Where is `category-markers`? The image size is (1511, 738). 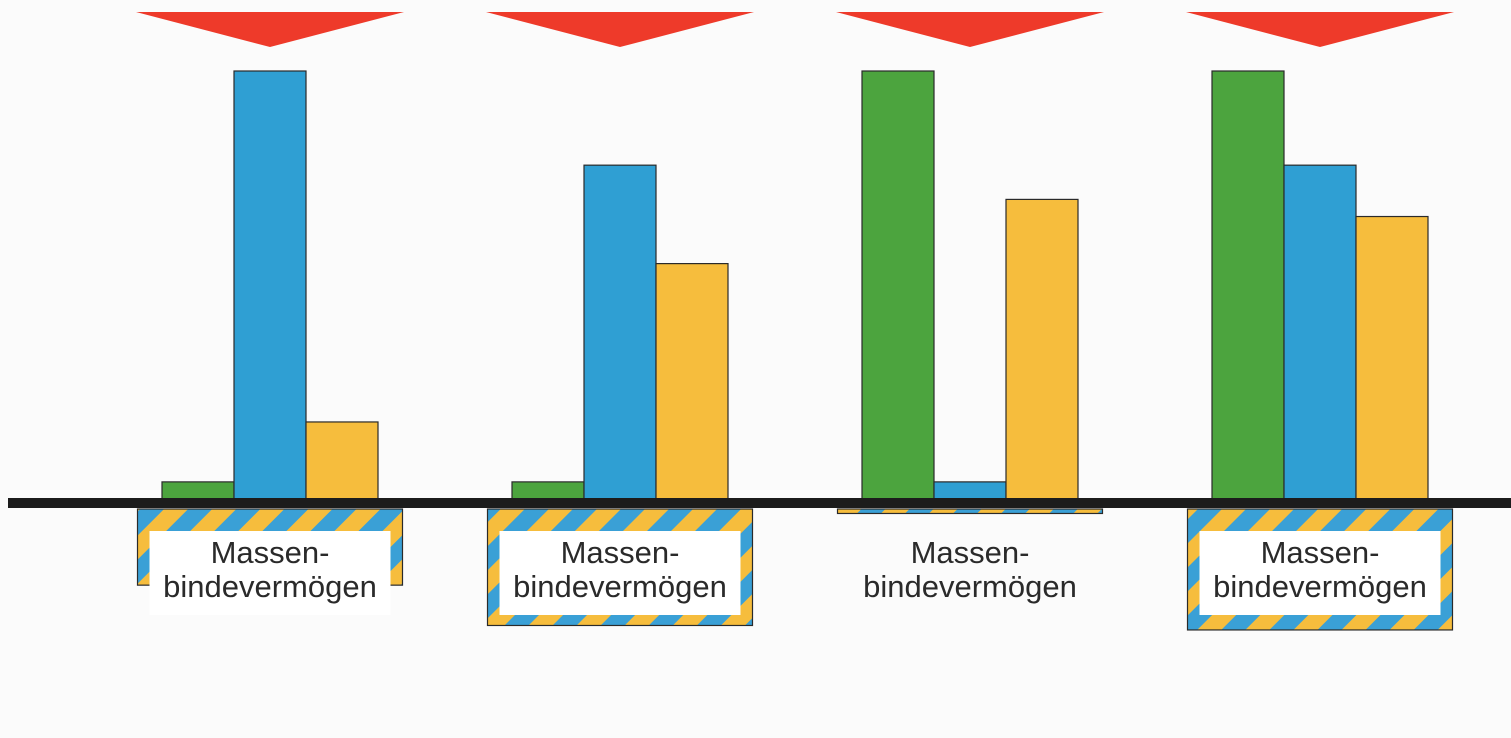 category-markers is located at coordinates (795, 29).